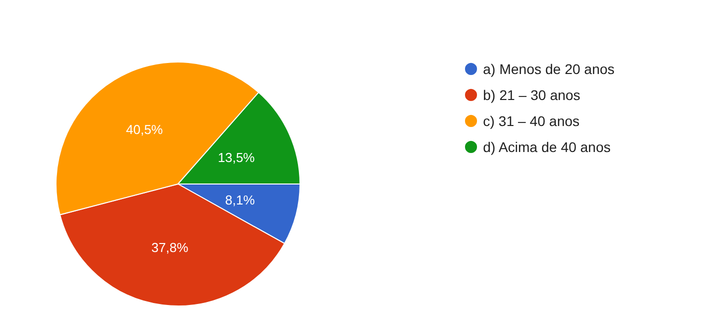 The height and width of the screenshot is (319, 714). What do you see at coordinates (170, 247) in the screenshot?
I see `data-label: 37,8%` at bounding box center [170, 247].